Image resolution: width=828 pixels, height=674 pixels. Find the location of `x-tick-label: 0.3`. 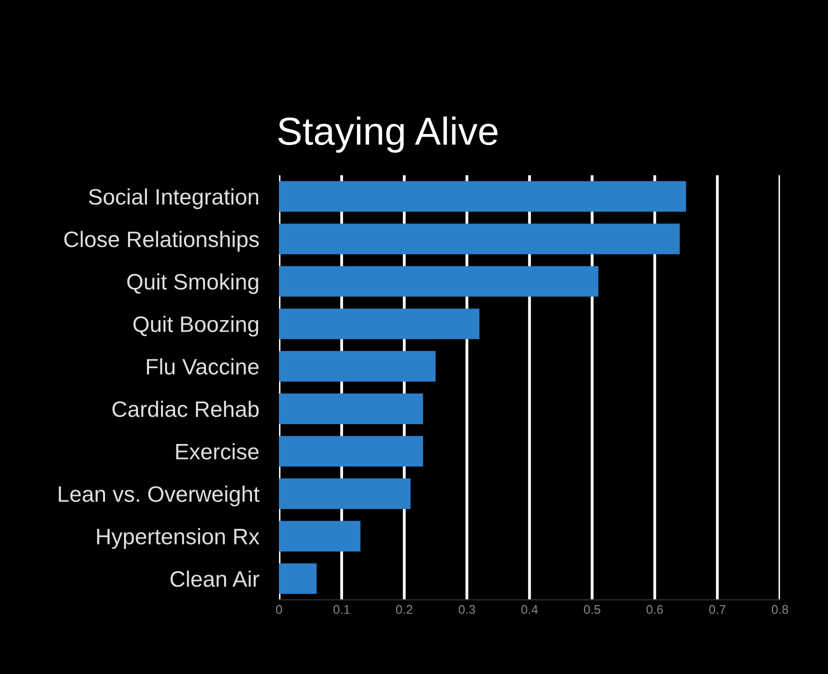

x-tick-label: 0.3 is located at coordinates (467, 609).